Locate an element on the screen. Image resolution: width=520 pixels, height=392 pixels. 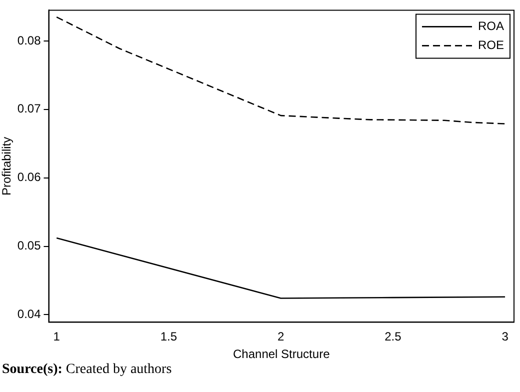
x-tick-label: 2 is located at coordinates (280, 337).